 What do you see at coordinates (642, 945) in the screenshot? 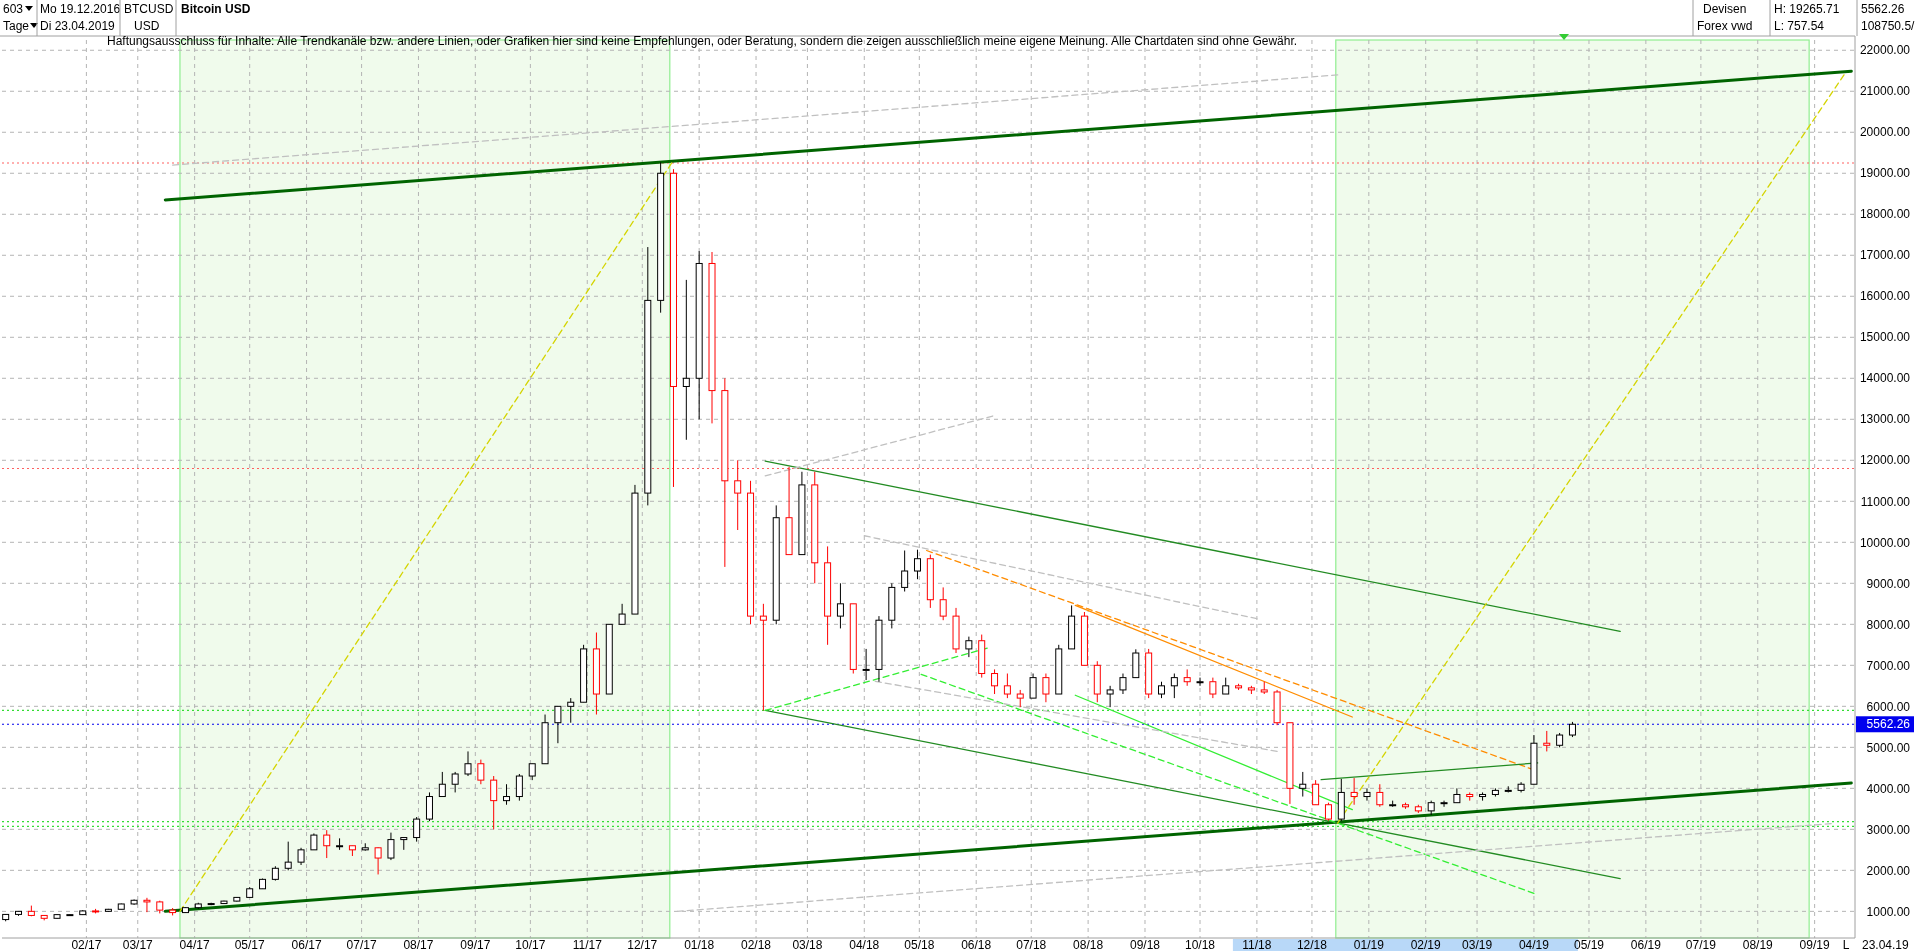
I see `x-tick-label: 12/17` at bounding box center [642, 945].